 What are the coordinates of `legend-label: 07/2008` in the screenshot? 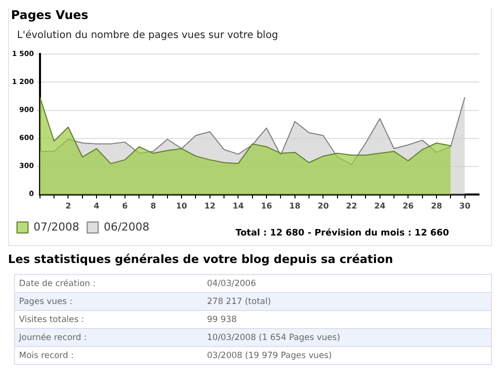 It's located at (57, 227).